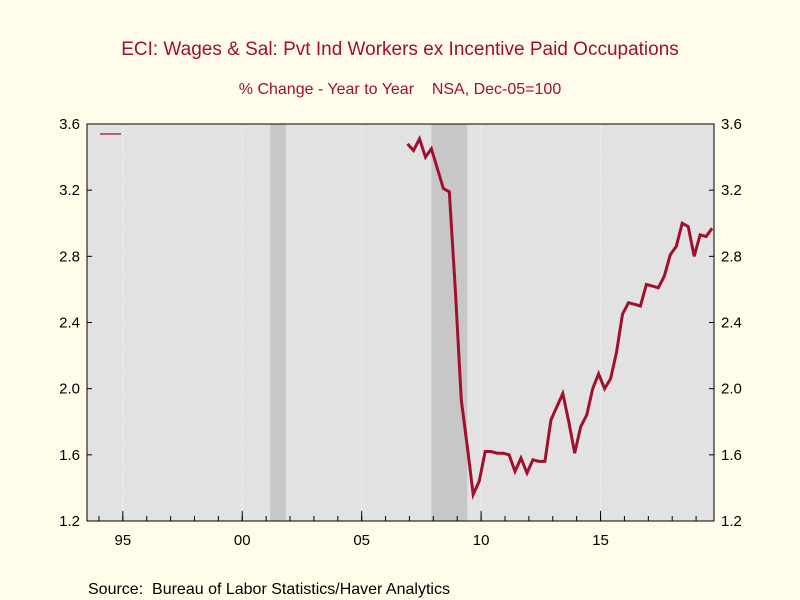  Describe the element at coordinates (400, 89) in the screenshot. I see `chart-subtitle: % Change - Year to Year NSA, Dec-05=100` at that location.